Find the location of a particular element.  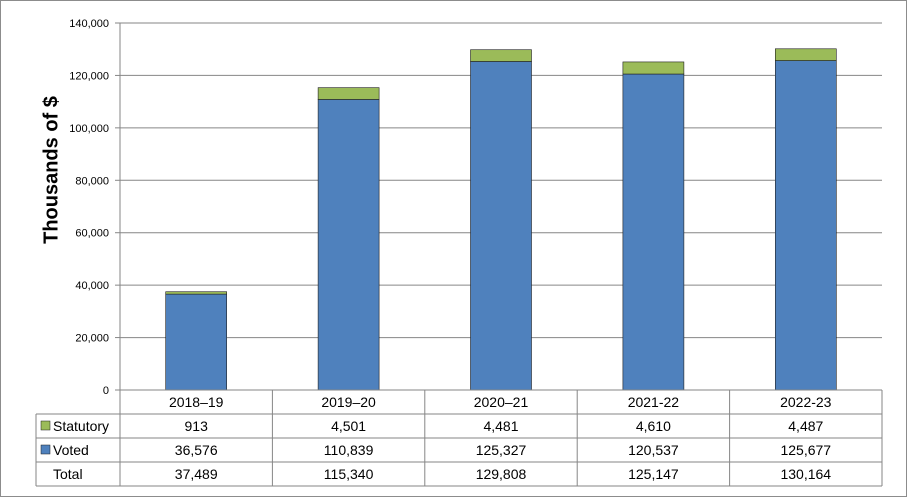

y-tick-label: 80,000 is located at coordinates (92, 181).